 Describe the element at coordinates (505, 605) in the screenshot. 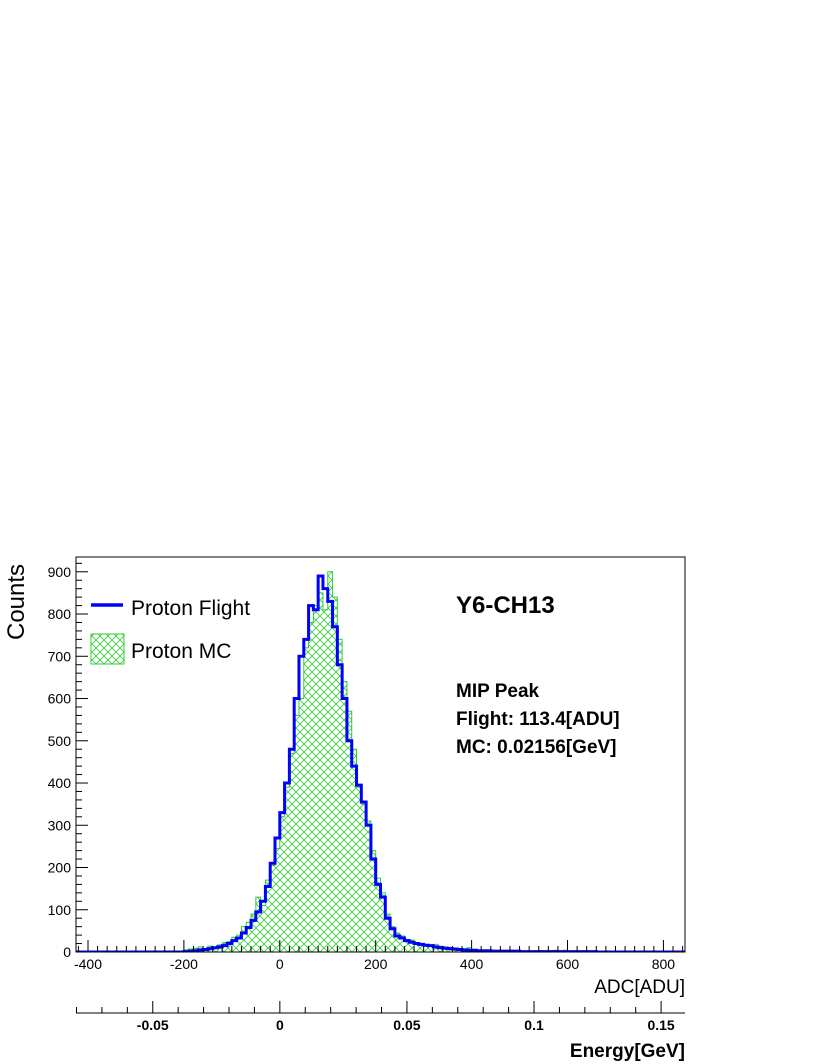

I see `chart-title: Y6-CH13` at that location.